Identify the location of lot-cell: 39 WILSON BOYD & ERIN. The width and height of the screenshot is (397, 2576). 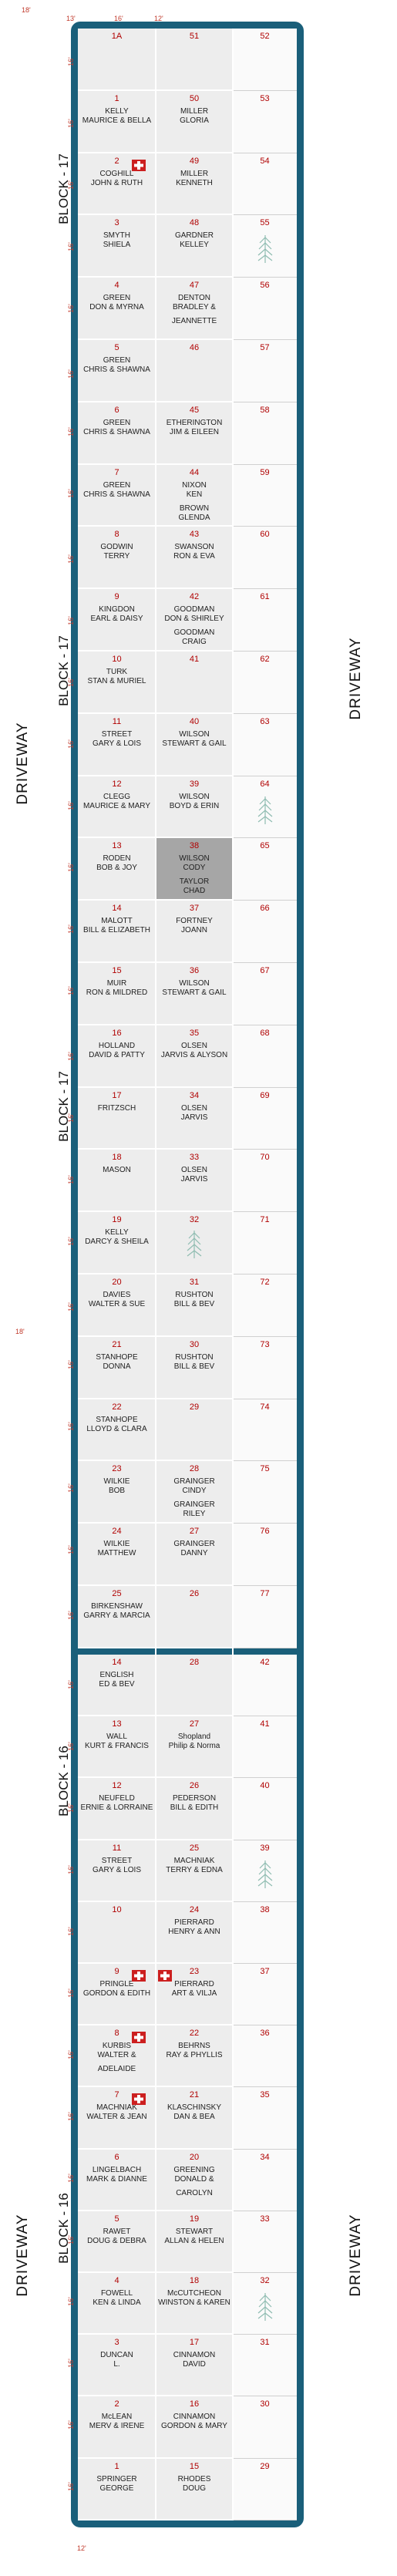
(194, 807).